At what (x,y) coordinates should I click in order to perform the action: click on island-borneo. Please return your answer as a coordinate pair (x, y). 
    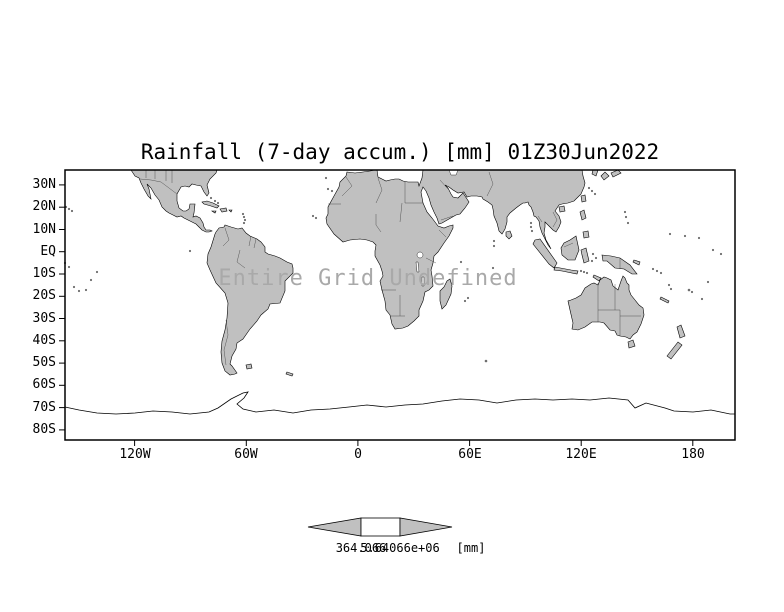
    Looking at the image, I should click on (570, 248).